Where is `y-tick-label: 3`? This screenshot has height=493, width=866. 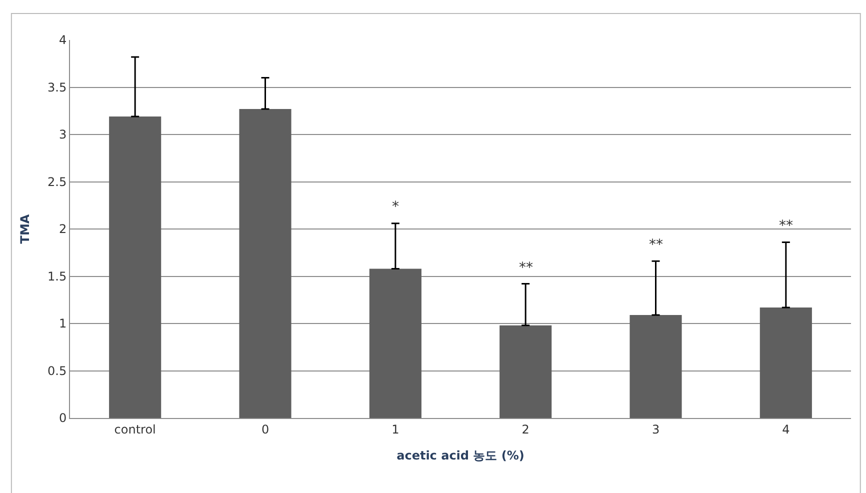
y-tick-label: 3 is located at coordinates (62, 135).